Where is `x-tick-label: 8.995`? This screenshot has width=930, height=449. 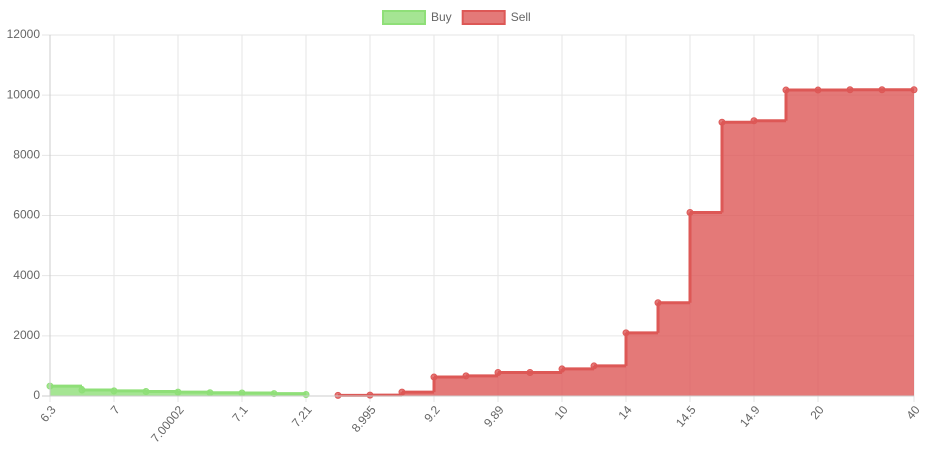
x-tick-label: 8.995 is located at coordinates (364, 419).